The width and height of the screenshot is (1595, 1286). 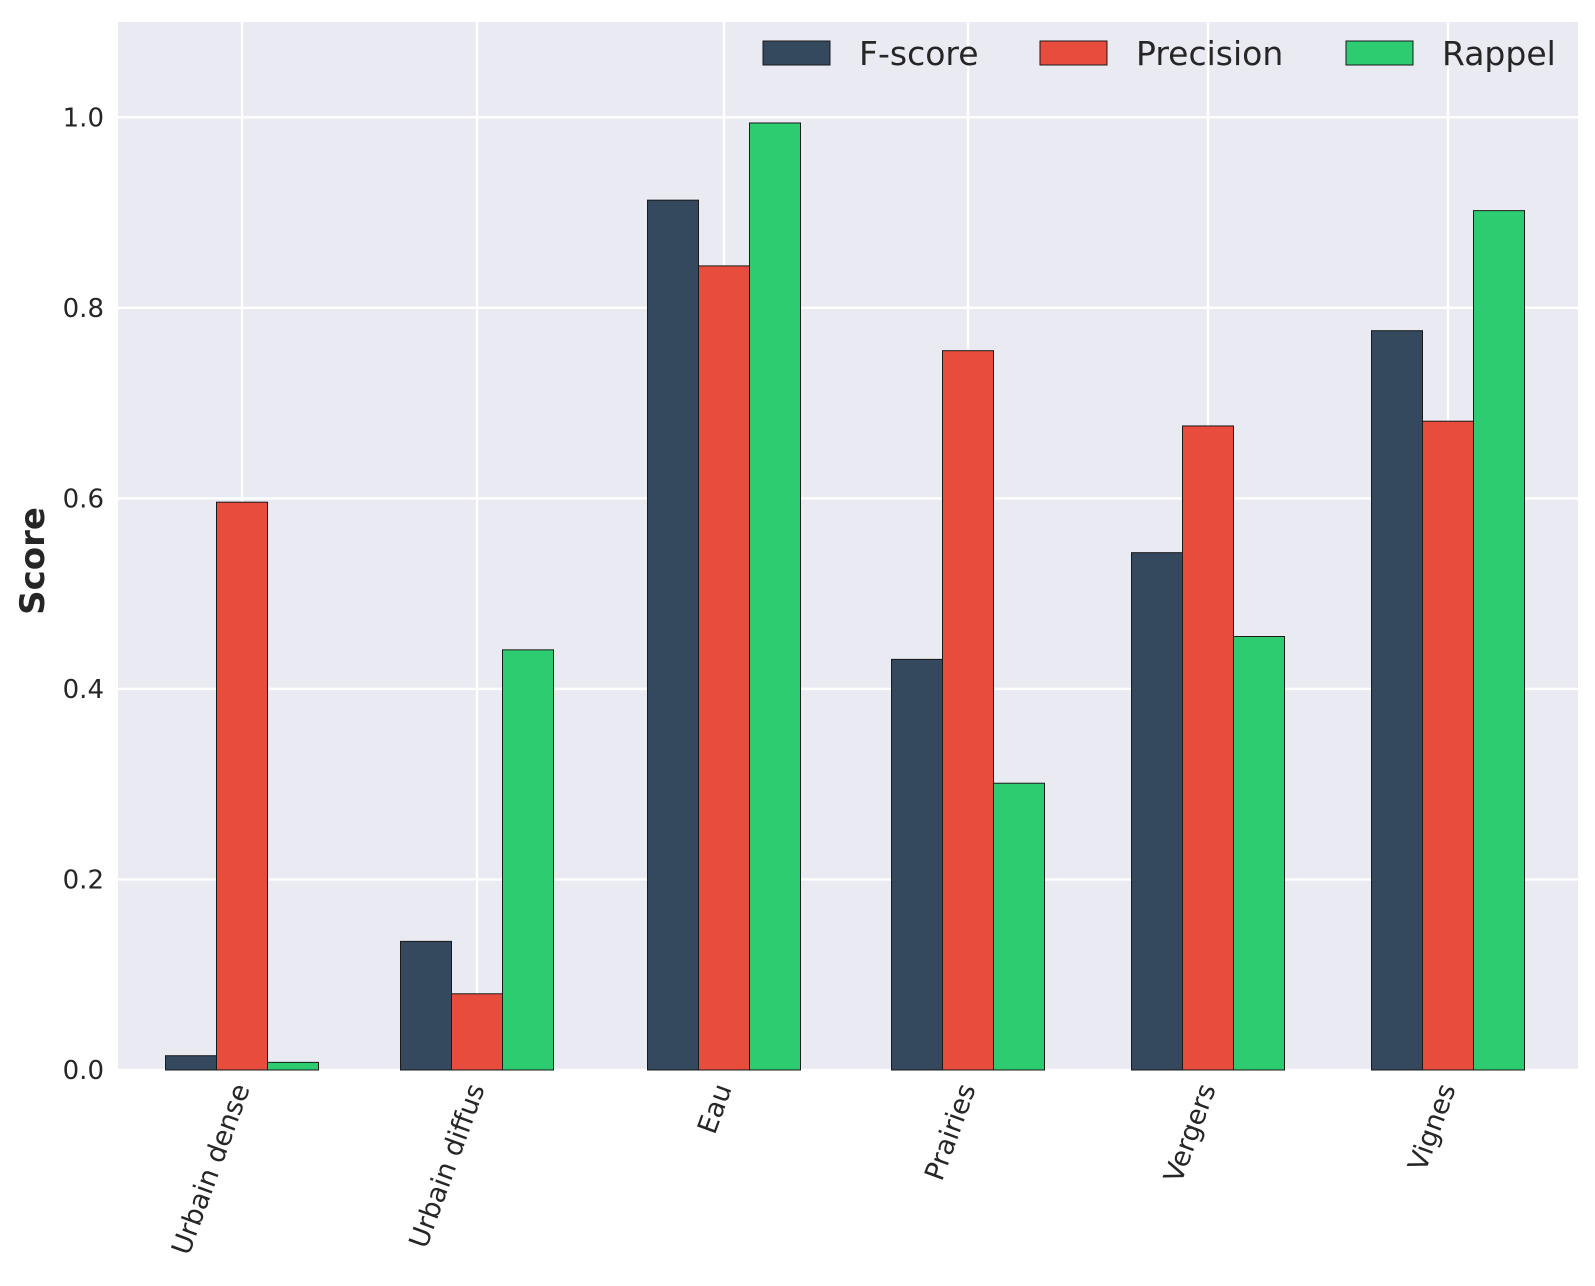 I want to click on bar-precision-vergers, so click(x=1208, y=748).